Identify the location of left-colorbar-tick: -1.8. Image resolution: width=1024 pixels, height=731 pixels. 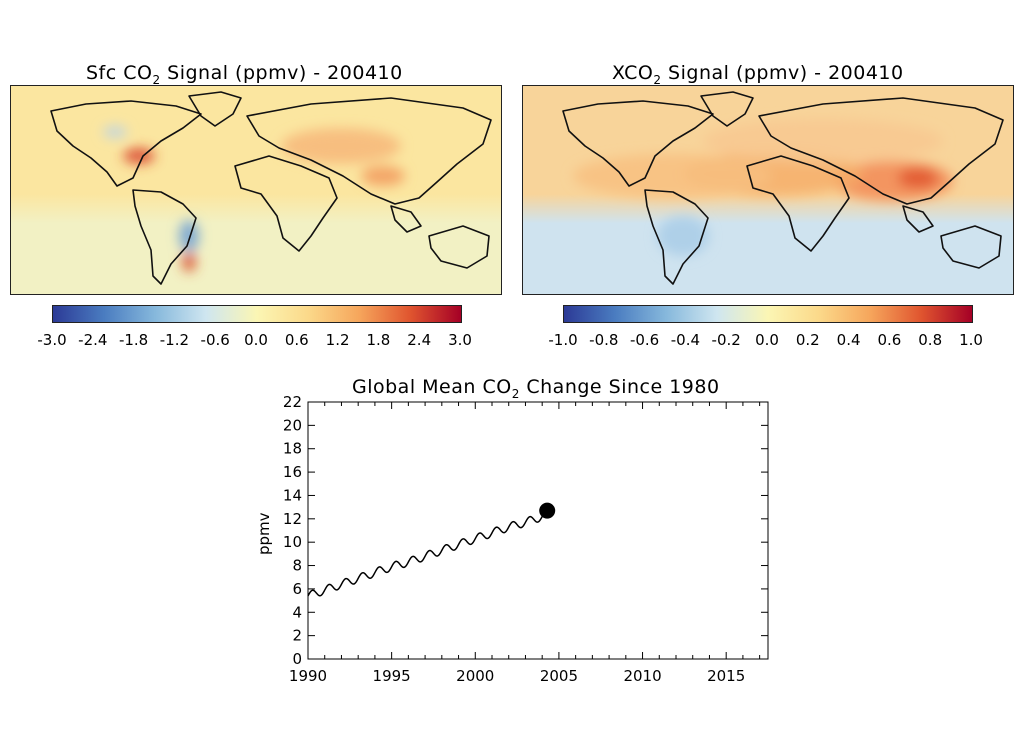
(133, 340).